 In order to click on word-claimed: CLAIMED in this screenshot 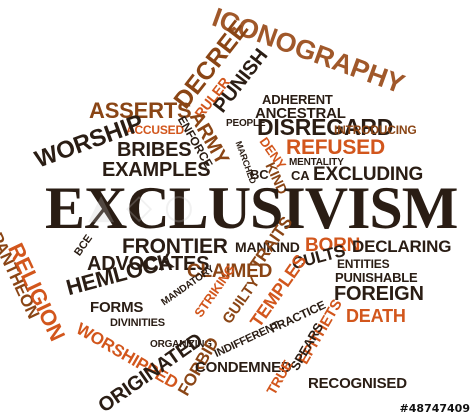, I will do `click(230, 271)`.